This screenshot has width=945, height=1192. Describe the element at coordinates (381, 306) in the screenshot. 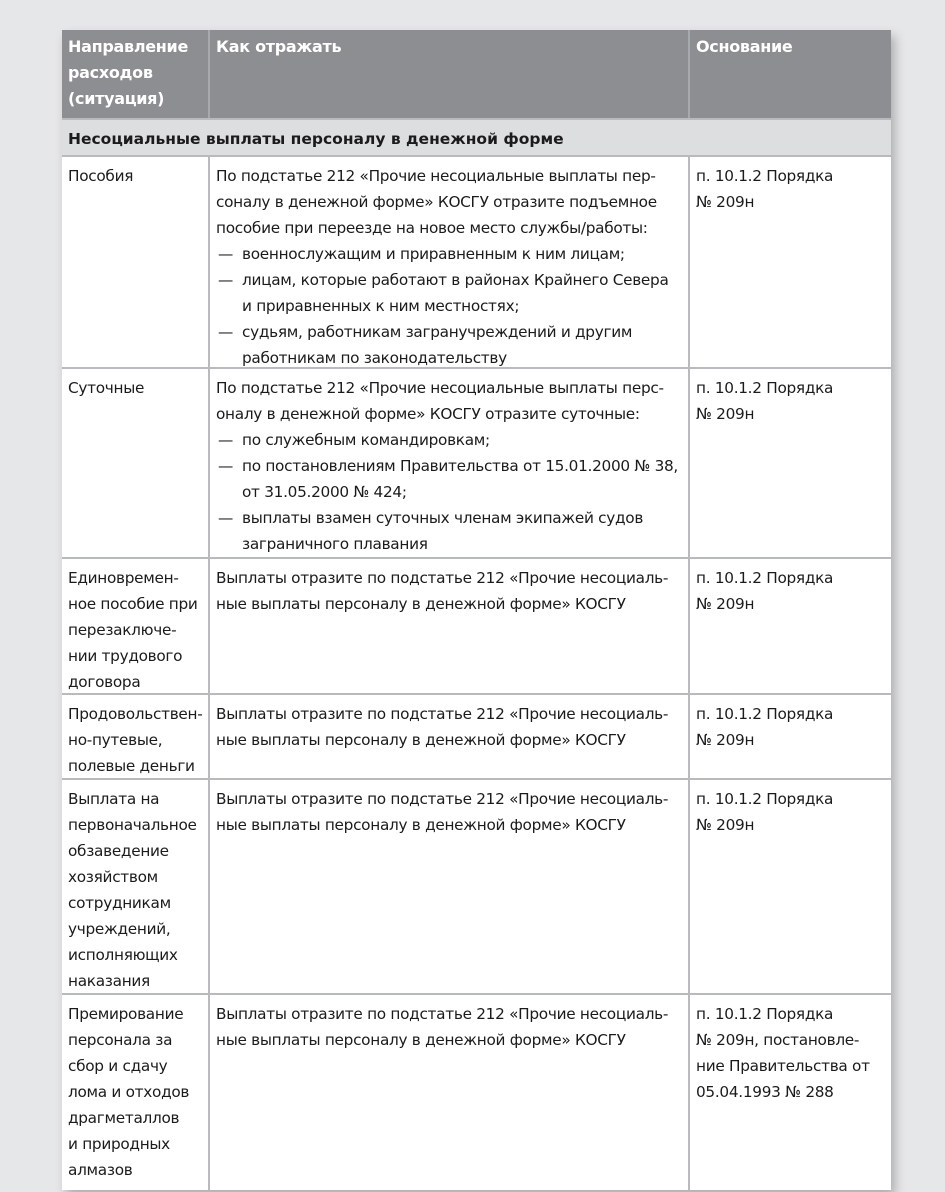

I see `text-line: и приравненных к ним местностях;` at that location.